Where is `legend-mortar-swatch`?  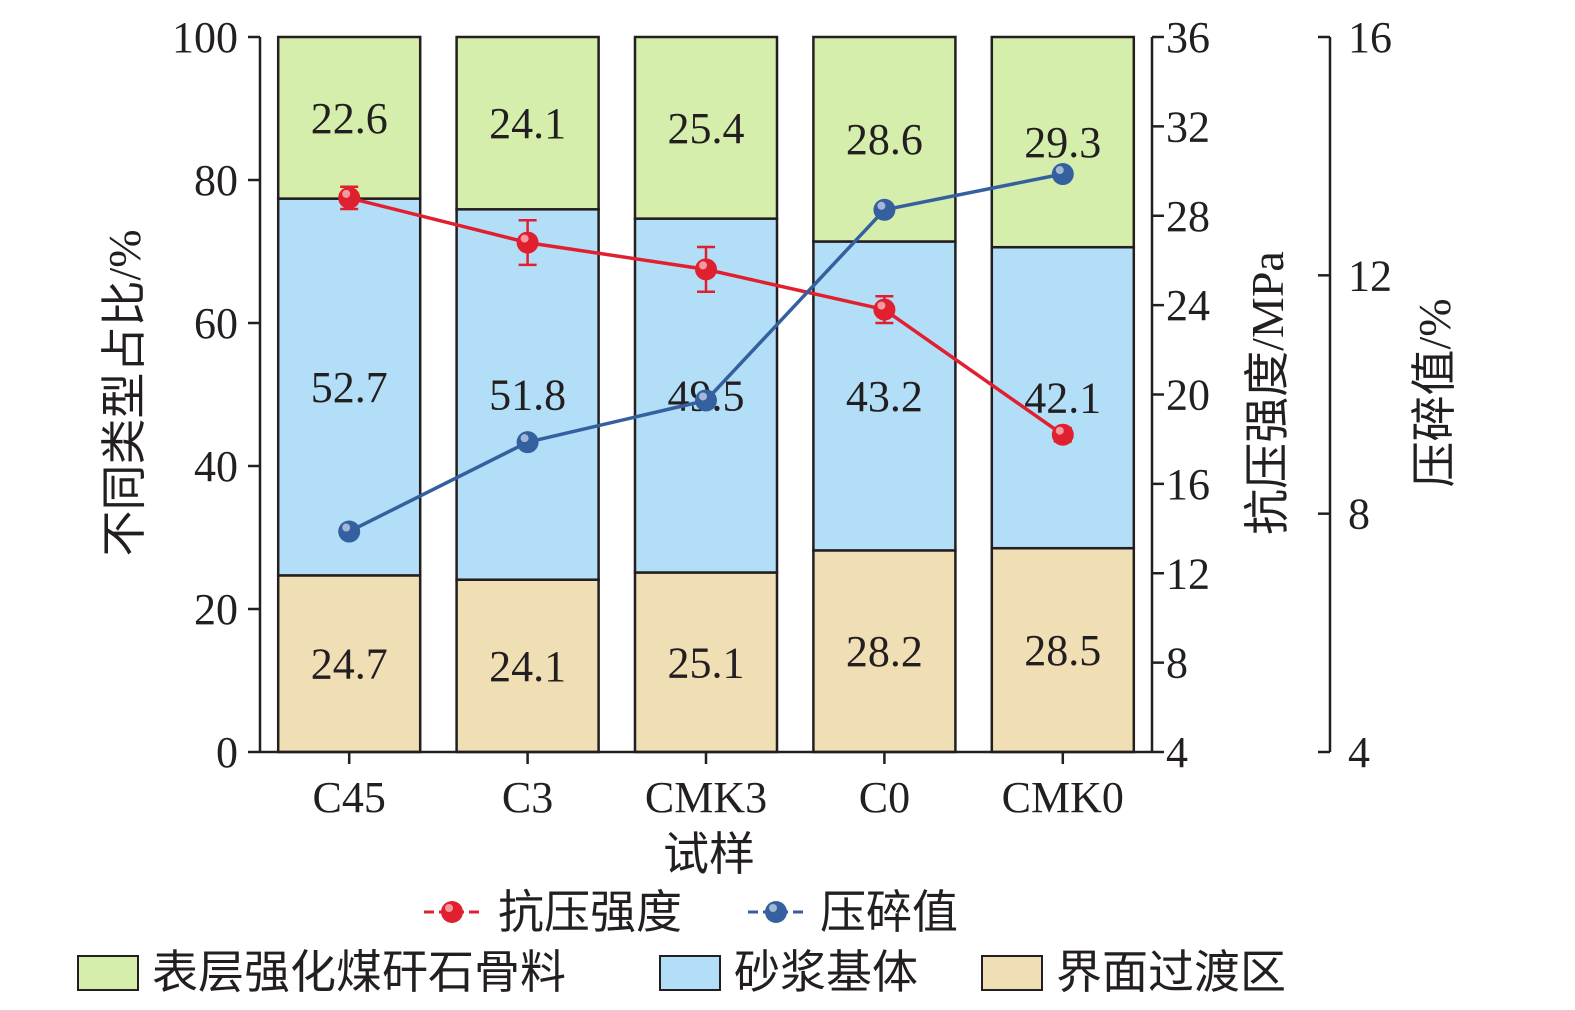 legend-mortar-swatch is located at coordinates (690, 973).